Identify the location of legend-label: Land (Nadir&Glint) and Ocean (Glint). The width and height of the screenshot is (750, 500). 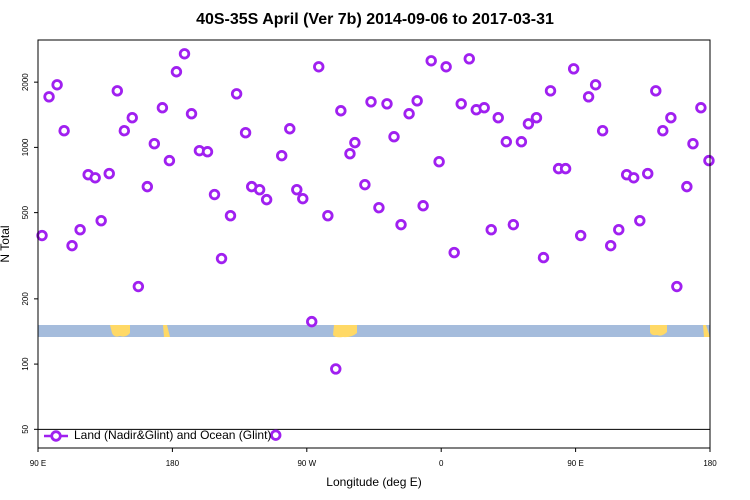
(172, 435).